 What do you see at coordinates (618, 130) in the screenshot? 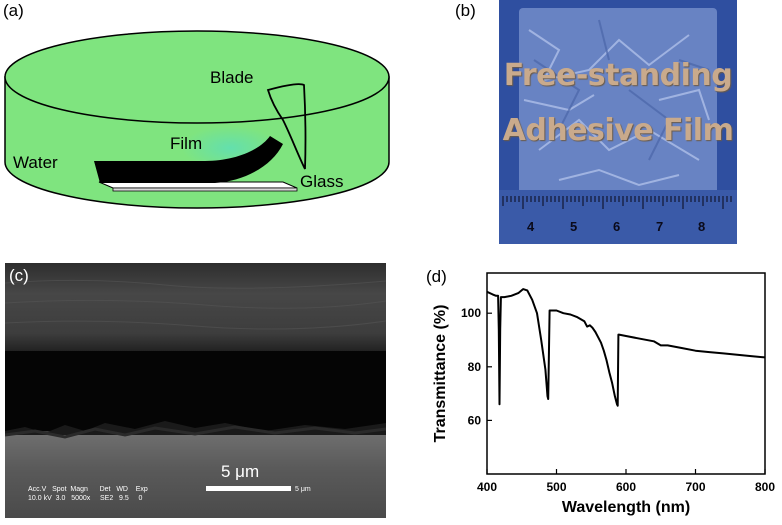
I see `photo-title-line2: Adhesive Film` at bounding box center [618, 130].